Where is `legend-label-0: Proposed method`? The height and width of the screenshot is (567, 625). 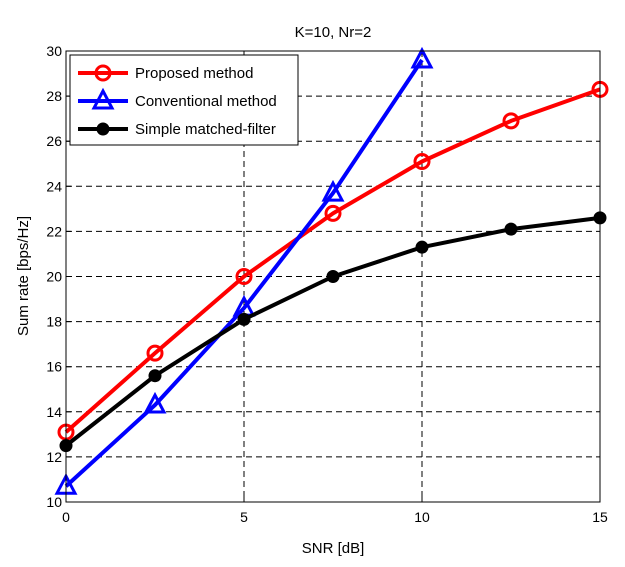 legend-label-0: Proposed method is located at coordinates (194, 73).